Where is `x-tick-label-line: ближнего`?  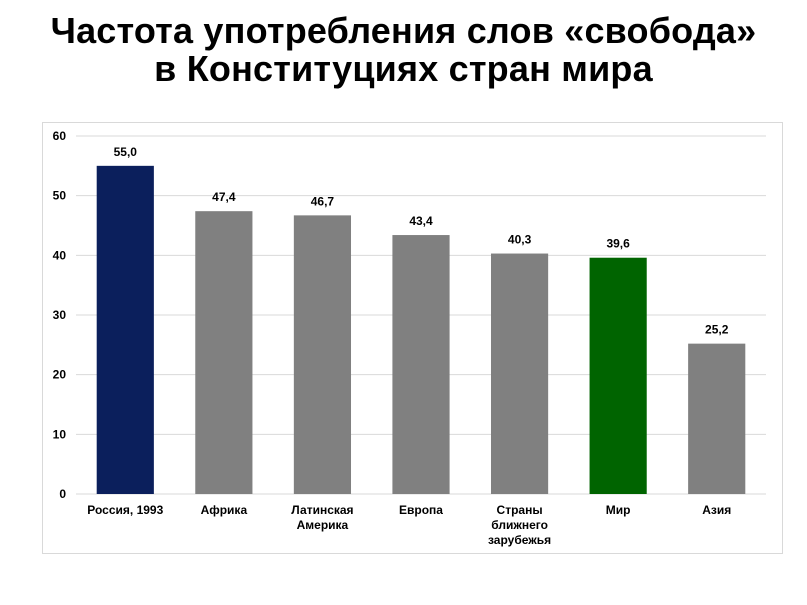 x-tick-label-line: ближнего is located at coordinates (519, 525).